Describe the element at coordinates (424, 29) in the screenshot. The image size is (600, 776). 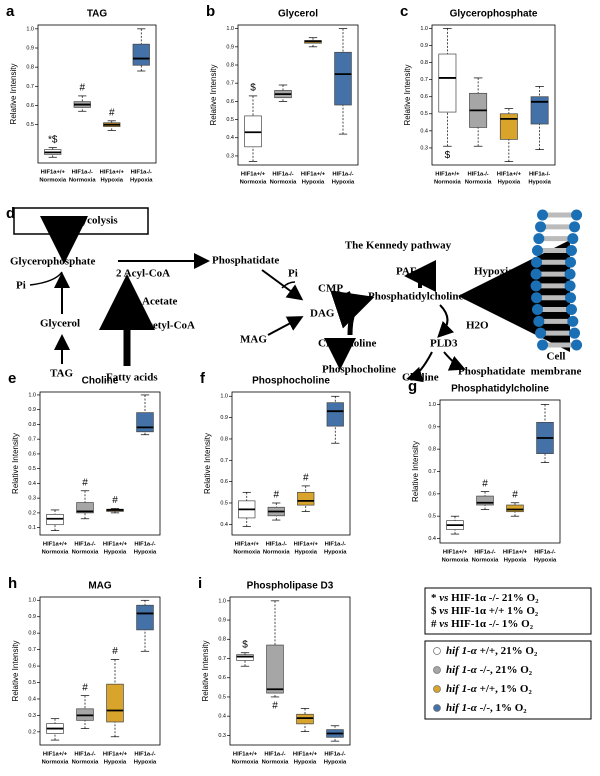
I see `y-tick-label: 1.0` at that location.